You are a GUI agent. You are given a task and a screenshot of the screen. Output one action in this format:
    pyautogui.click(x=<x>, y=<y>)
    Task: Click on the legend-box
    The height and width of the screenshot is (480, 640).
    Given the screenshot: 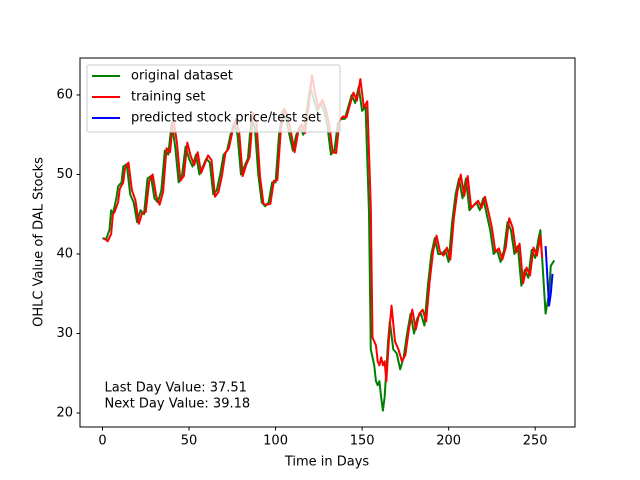 What is the action you would take?
    pyautogui.click(x=213, y=98)
    